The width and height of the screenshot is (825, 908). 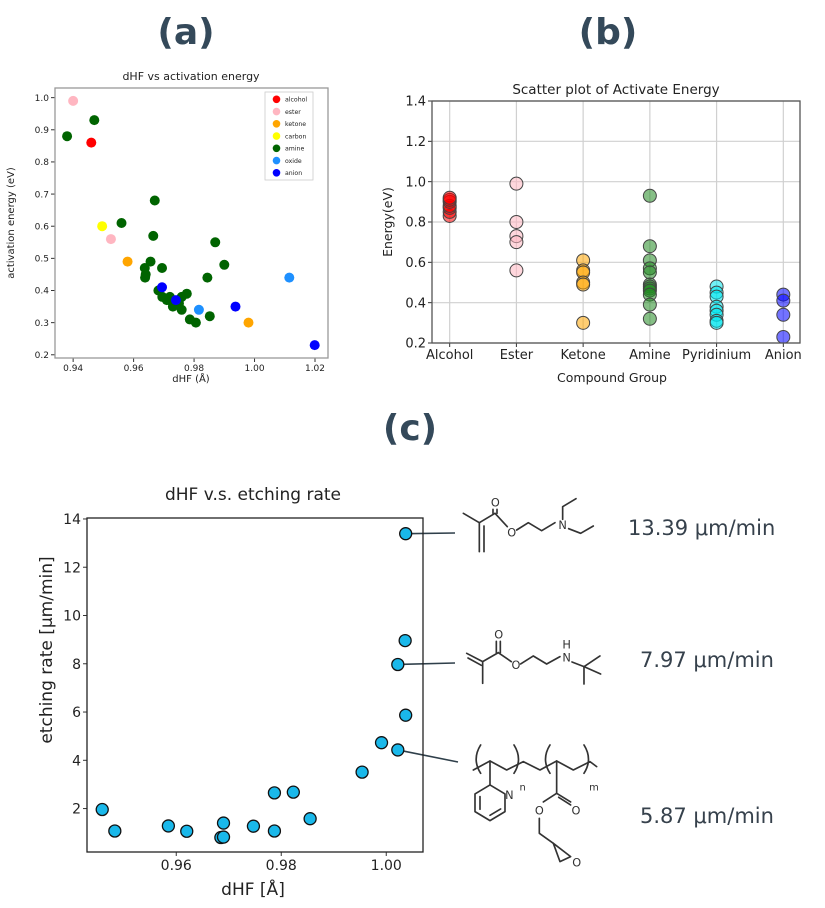 I want to click on y-axis-label: Energy(eV), so click(x=387, y=222).